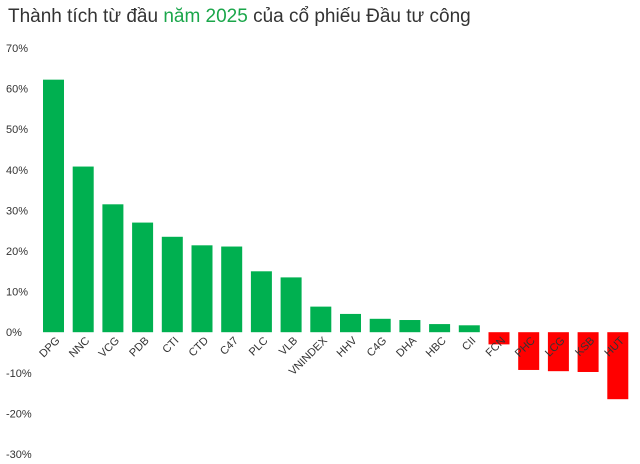 This screenshot has height=464, width=640. What do you see at coordinates (259, 347) in the screenshot?
I see `x-tick-label: PLC` at bounding box center [259, 347].